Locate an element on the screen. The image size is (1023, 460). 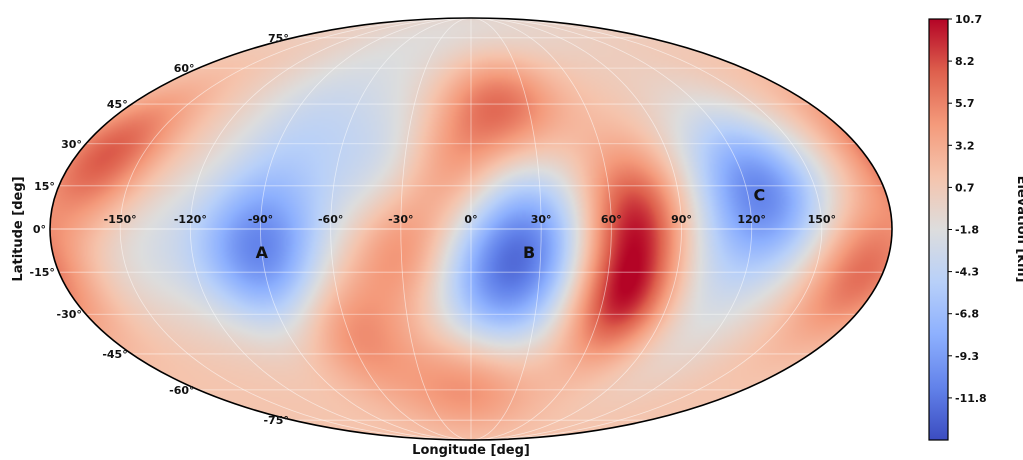
latitude-tick-label: -60° is located at coordinates (181, 390).